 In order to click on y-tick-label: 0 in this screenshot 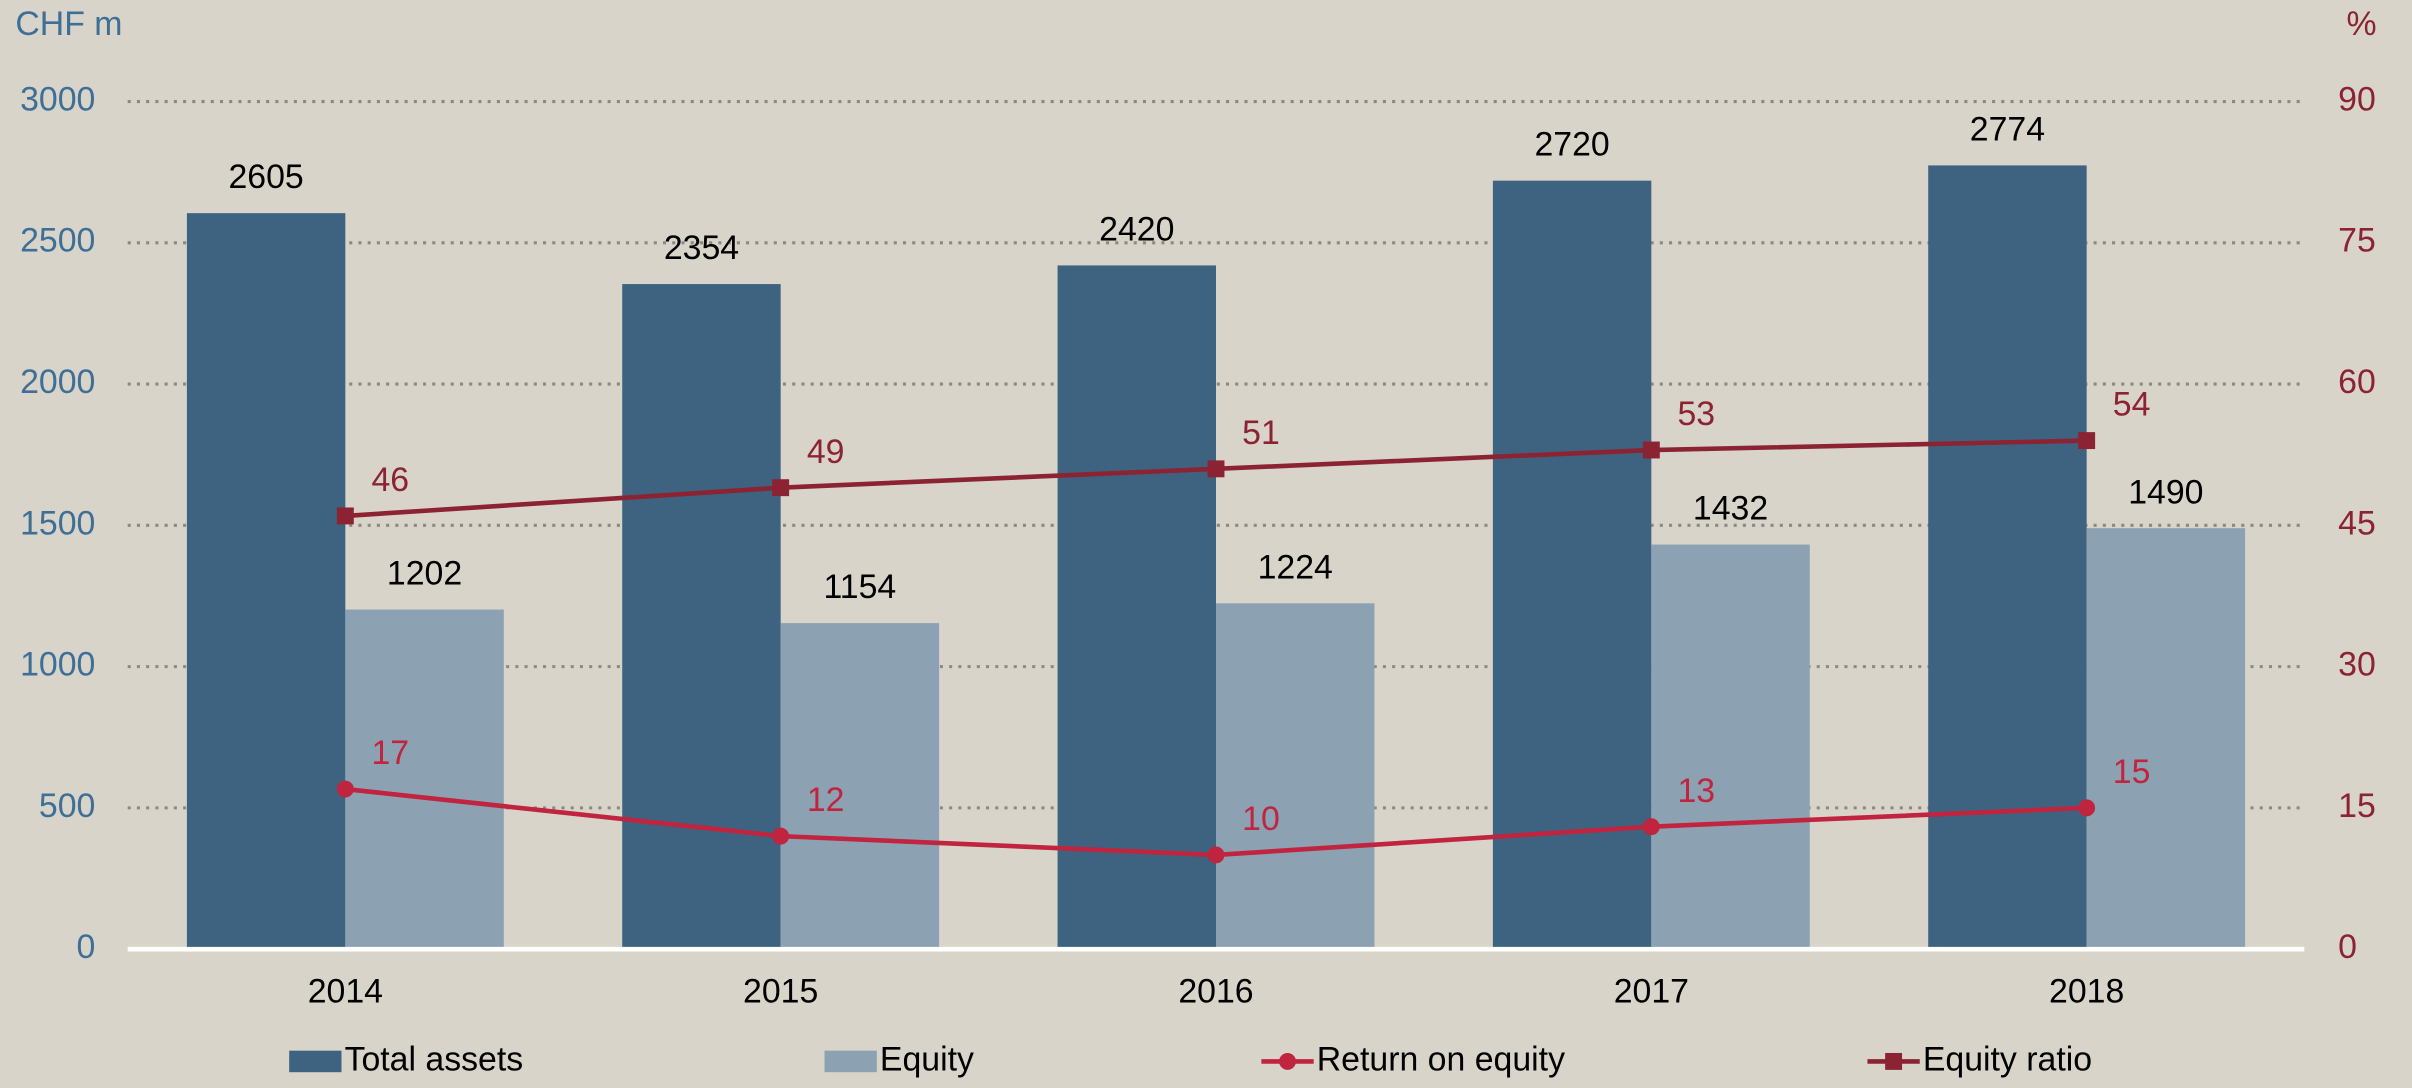, I will do `click(86, 947)`.